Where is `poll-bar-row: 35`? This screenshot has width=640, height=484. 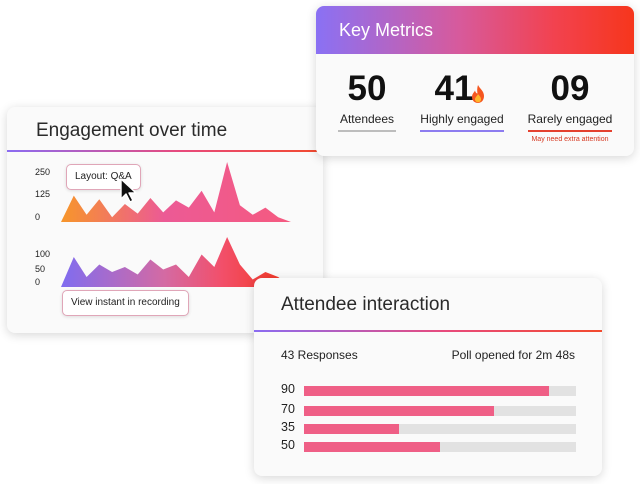 poll-bar-row: 35 is located at coordinates (429, 428).